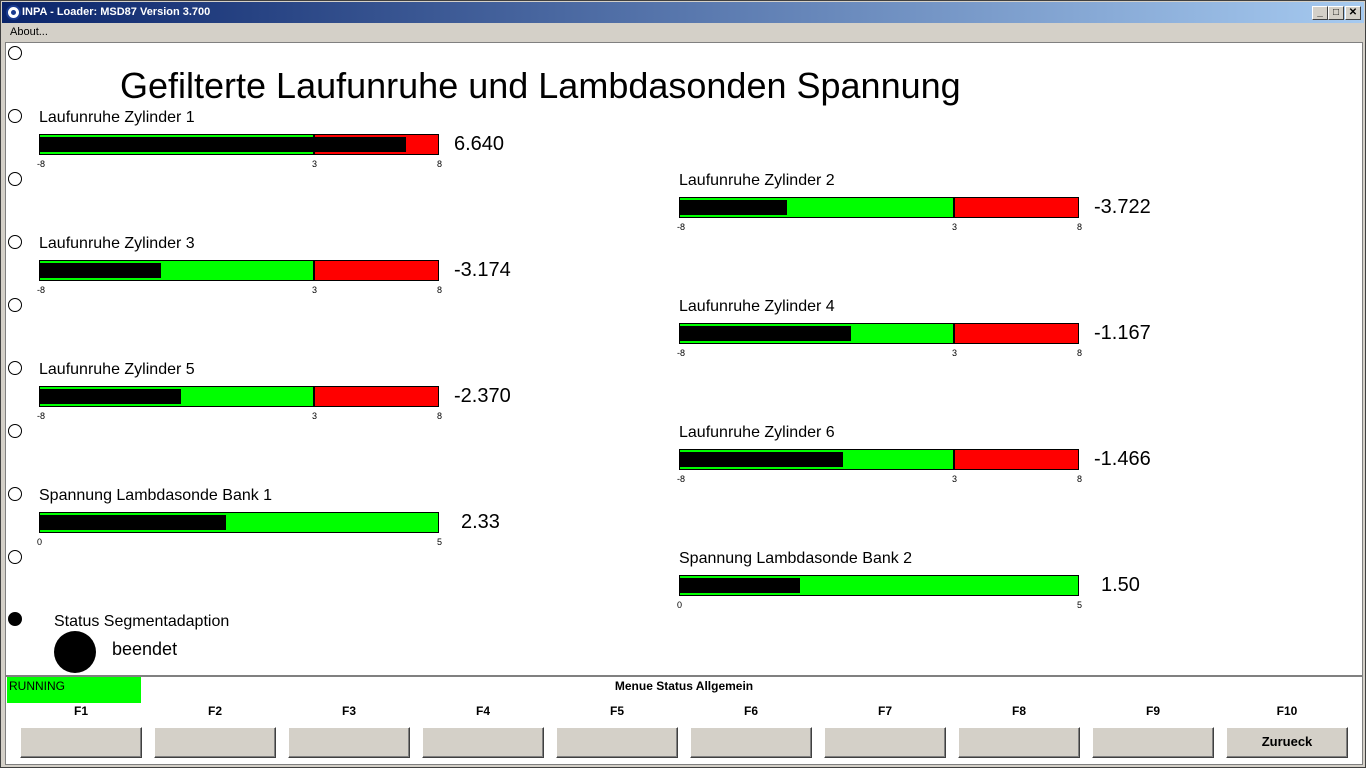  What do you see at coordinates (617, 742) in the screenshot?
I see `fkey-button-f5` at bounding box center [617, 742].